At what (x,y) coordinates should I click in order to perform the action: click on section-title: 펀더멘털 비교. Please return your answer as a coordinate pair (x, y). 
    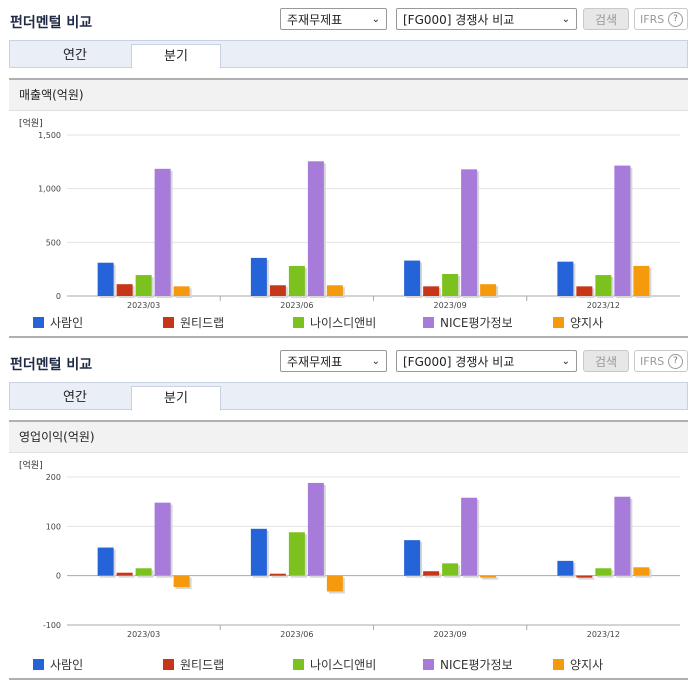
    Looking at the image, I should click on (51, 365).